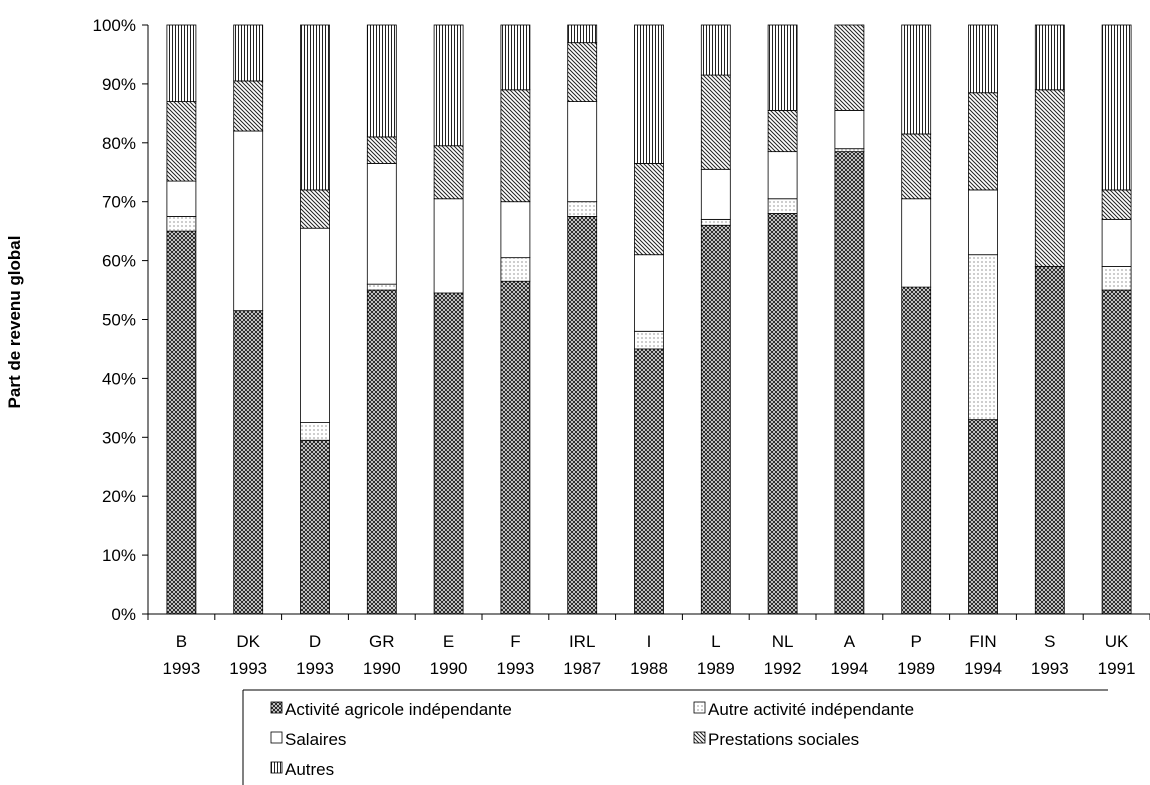 The image size is (1150, 785). I want to click on y-tick-label: 40%, so click(119, 378).